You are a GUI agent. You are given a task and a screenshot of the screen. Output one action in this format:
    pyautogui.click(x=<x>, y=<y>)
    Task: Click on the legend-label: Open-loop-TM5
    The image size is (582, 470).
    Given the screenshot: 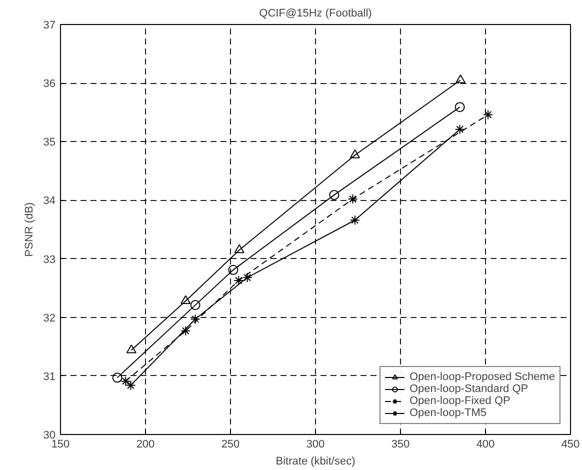 What is the action you would take?
    pyautogui.click(x=448, y=413)
    